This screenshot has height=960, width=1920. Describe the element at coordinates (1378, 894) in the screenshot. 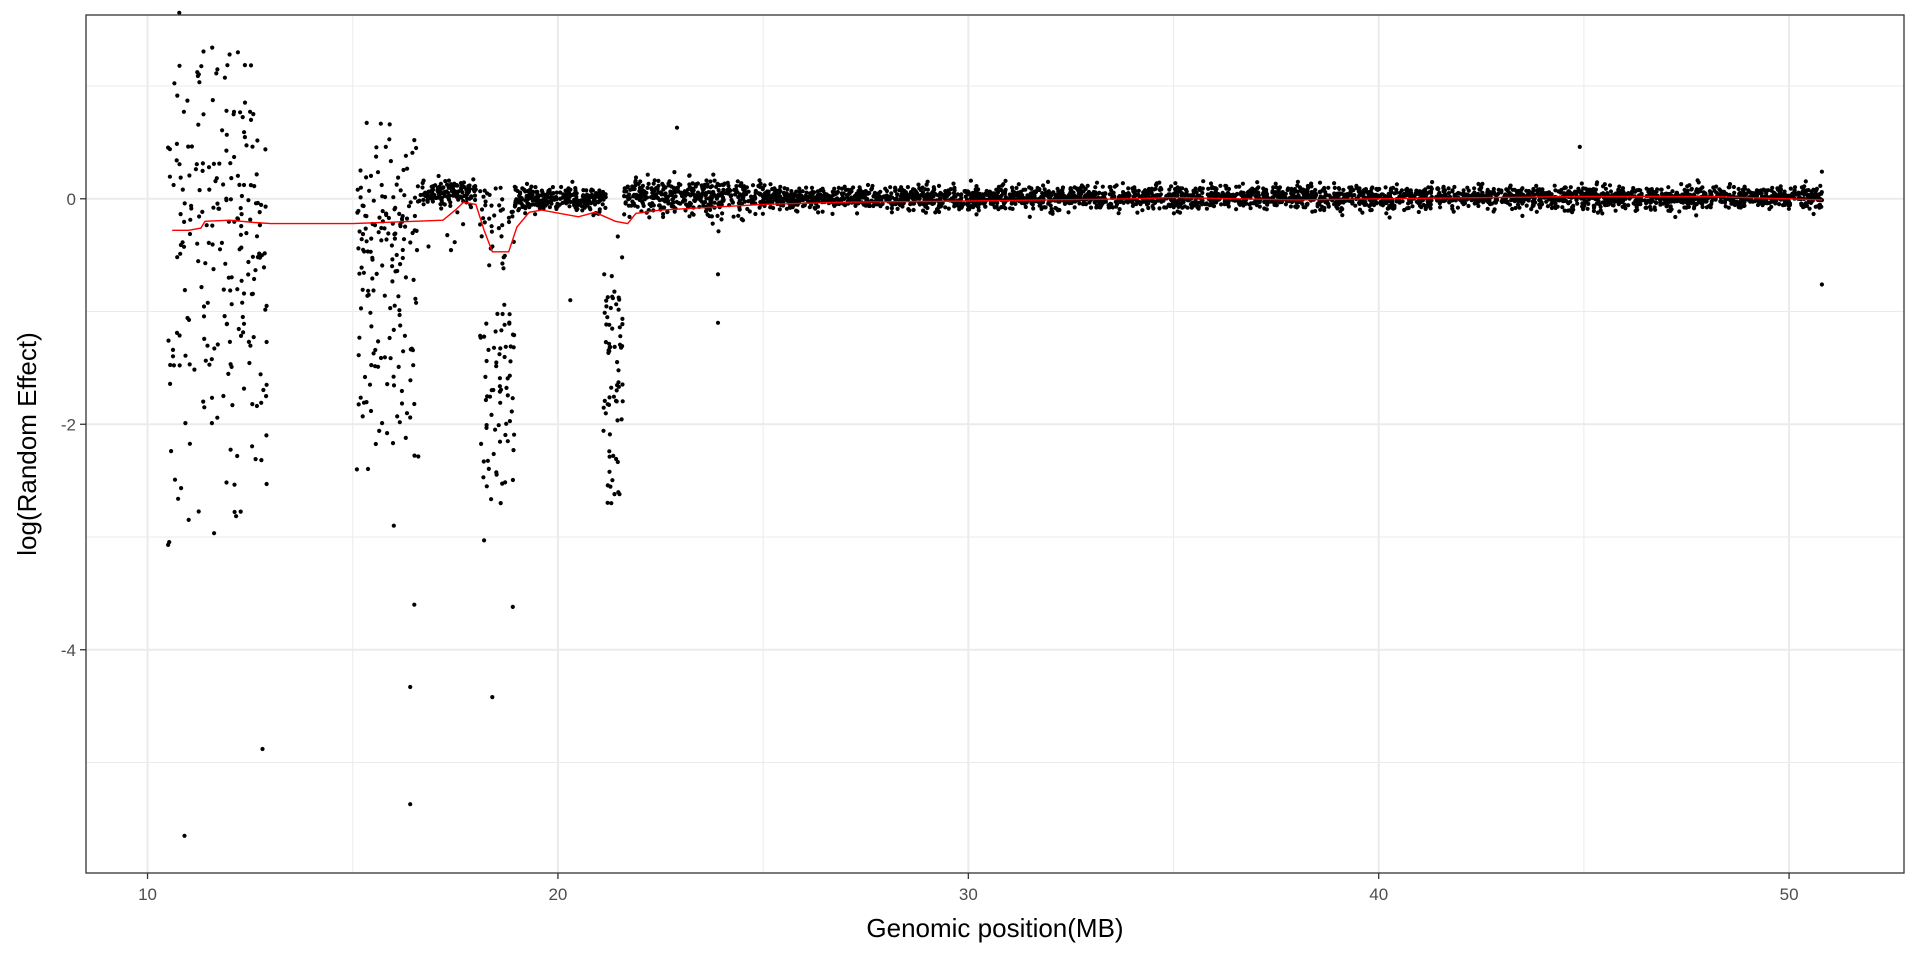

I see `x-tick-label: 40` at that location.